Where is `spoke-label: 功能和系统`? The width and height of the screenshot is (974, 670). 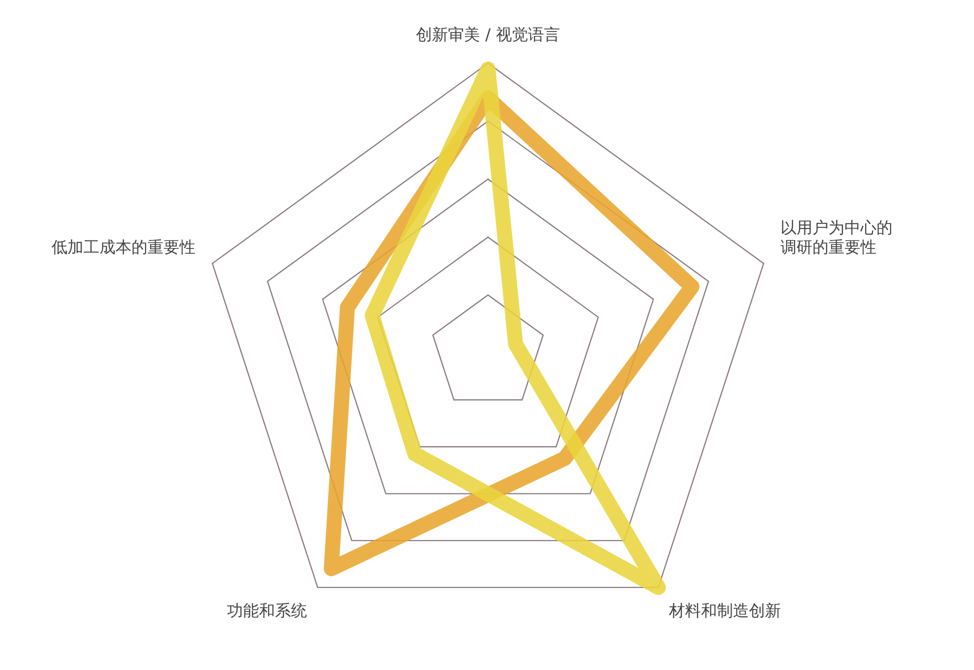 spoke-label: 功能和系统 is located at coordinates (267, 610).